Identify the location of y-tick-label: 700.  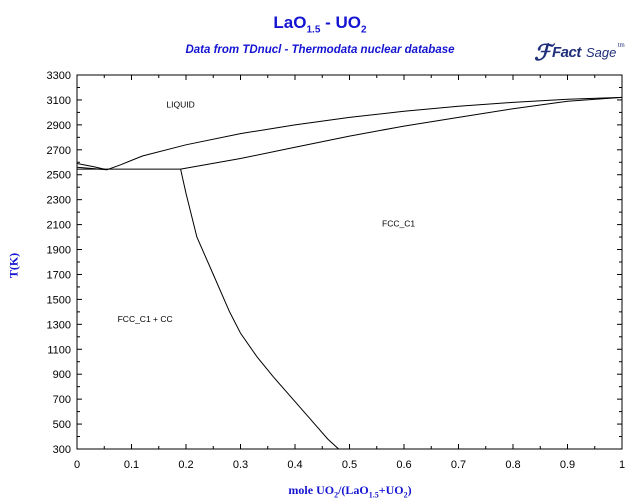
(62, 400).